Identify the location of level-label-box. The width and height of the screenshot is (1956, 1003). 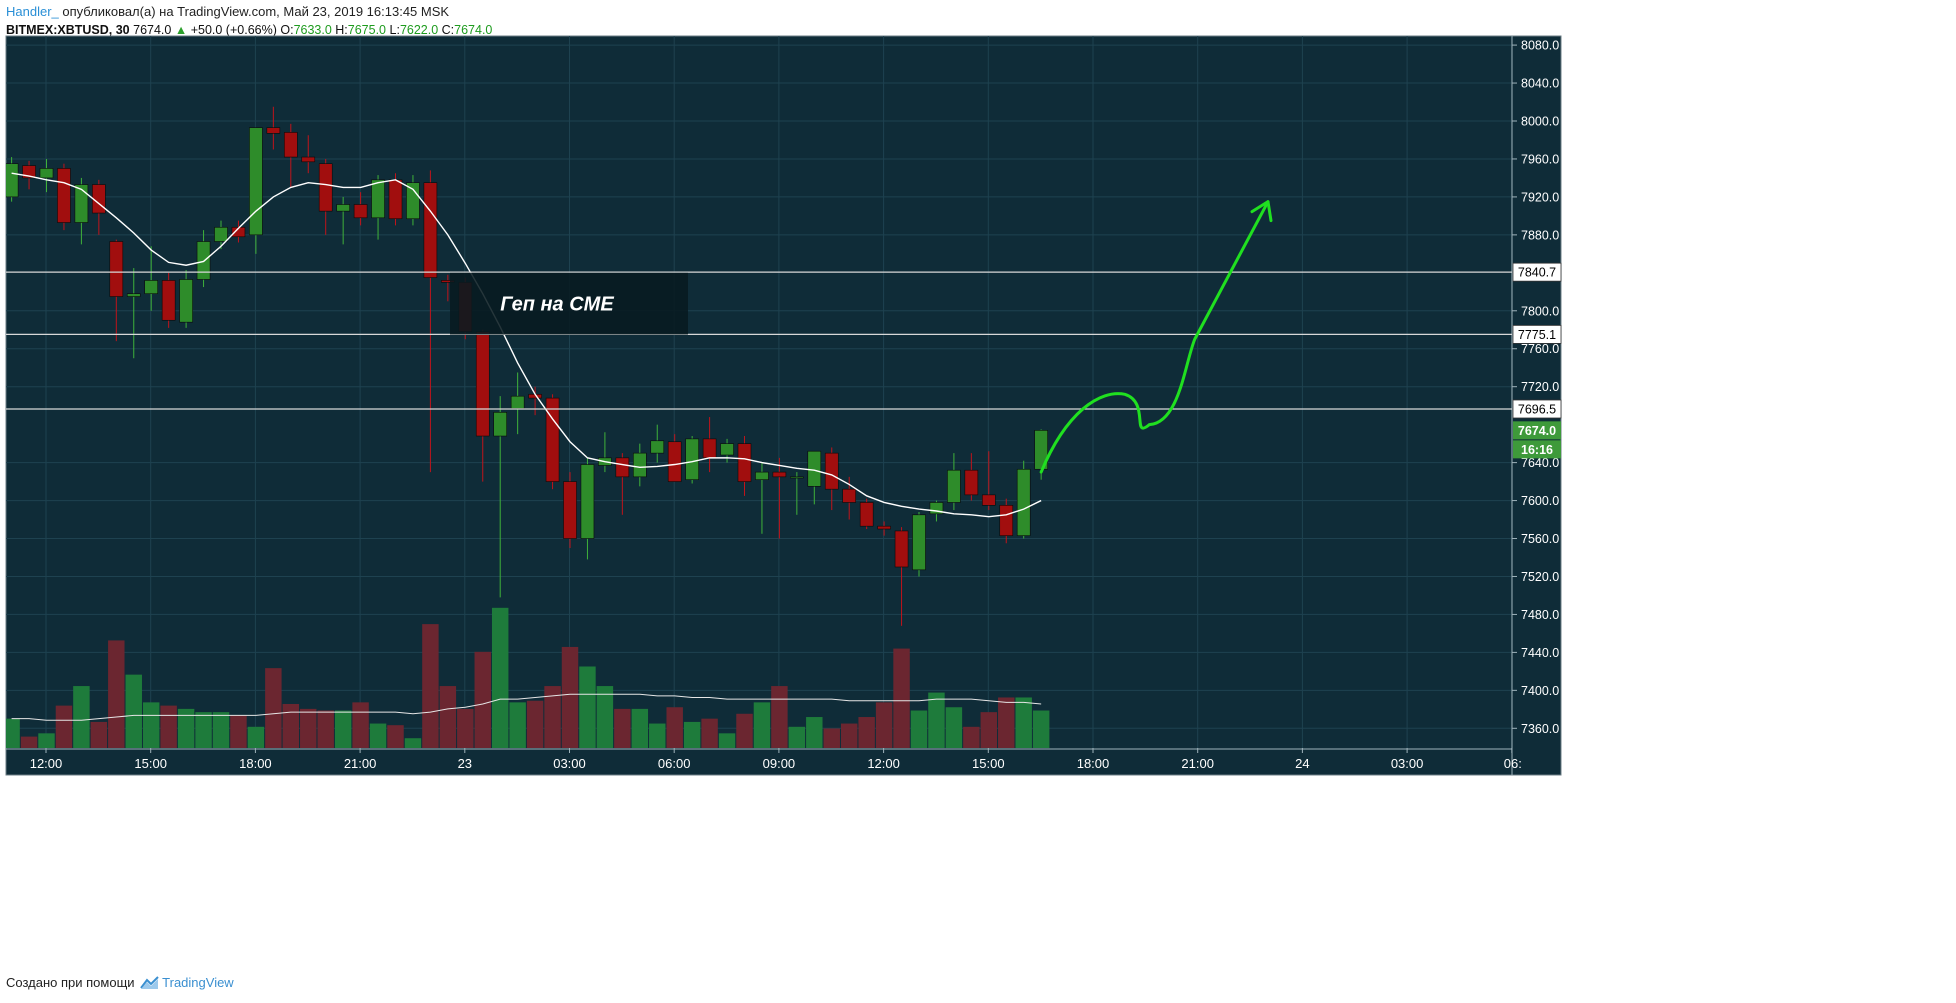
(1537, 409).